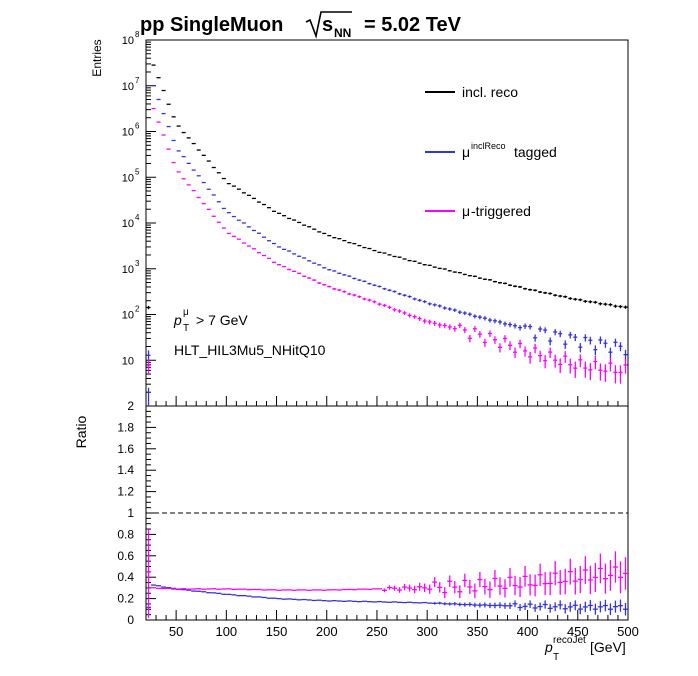 The image size is (698, 676). I want to click on title-prefix: pp SingleMuon, so click(211, 25).